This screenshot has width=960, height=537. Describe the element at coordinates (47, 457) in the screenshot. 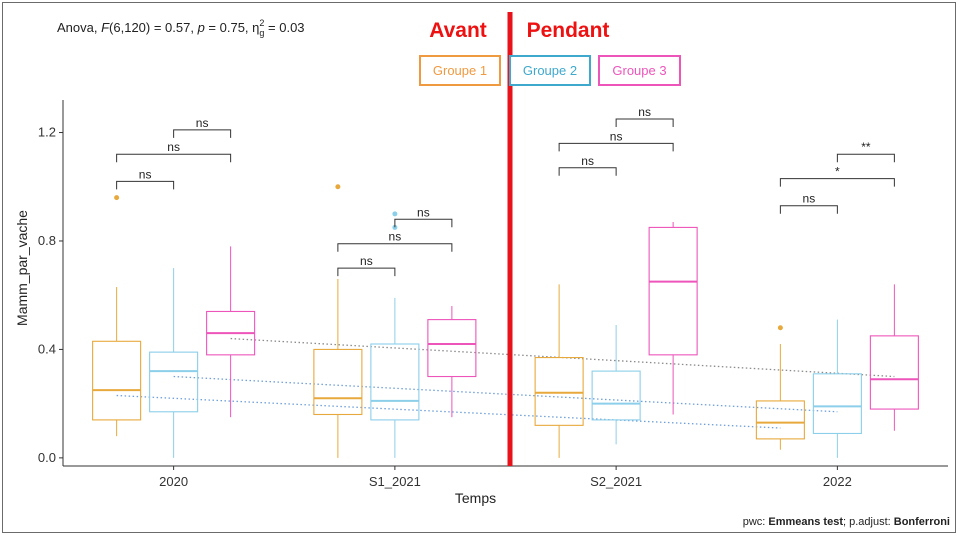

I see `y-tick-label: 0.0` at that location.